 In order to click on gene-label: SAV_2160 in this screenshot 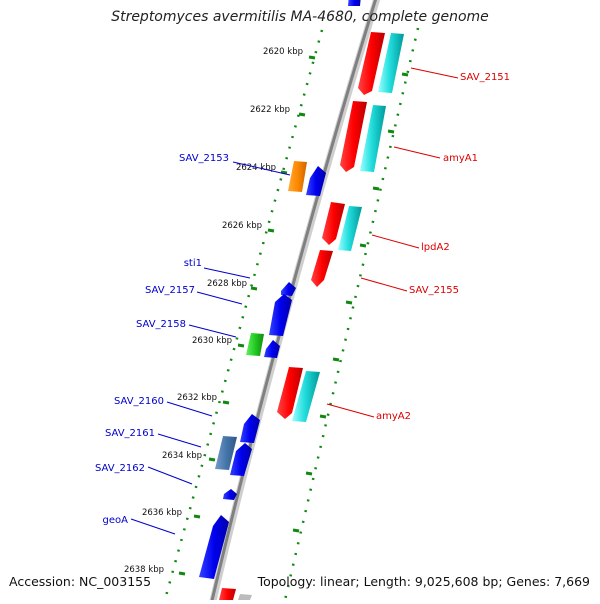, I will do `click(139, 401)`.